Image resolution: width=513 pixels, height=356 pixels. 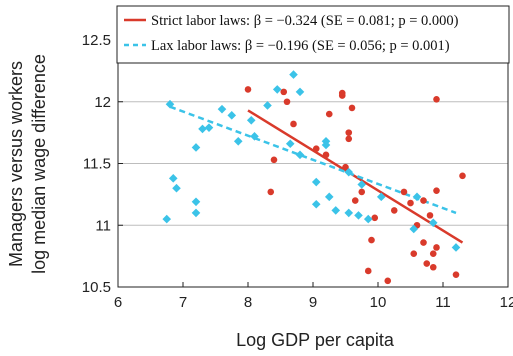 What do you see at coordinates (102, 102) in the screenshot?
I see `y-tick-label: 12` at bounding box center [102, 102].